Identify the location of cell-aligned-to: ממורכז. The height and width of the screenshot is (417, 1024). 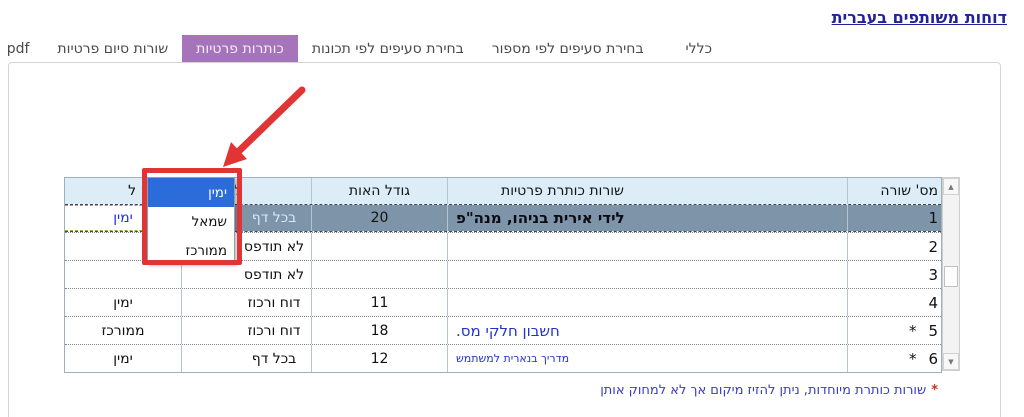
(123, 330).